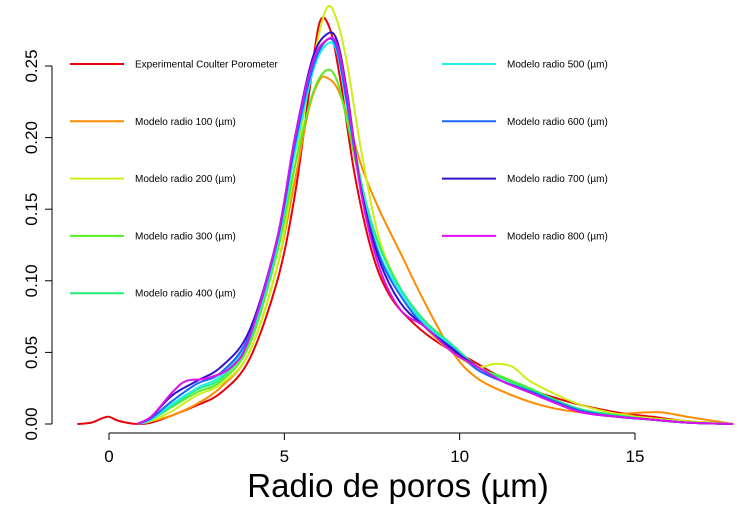 This screenshot has height=507, width=741. Describe the element at coordinates (31, 280) in the screenshot. I see `y-tick-label: 0.10` at that location.